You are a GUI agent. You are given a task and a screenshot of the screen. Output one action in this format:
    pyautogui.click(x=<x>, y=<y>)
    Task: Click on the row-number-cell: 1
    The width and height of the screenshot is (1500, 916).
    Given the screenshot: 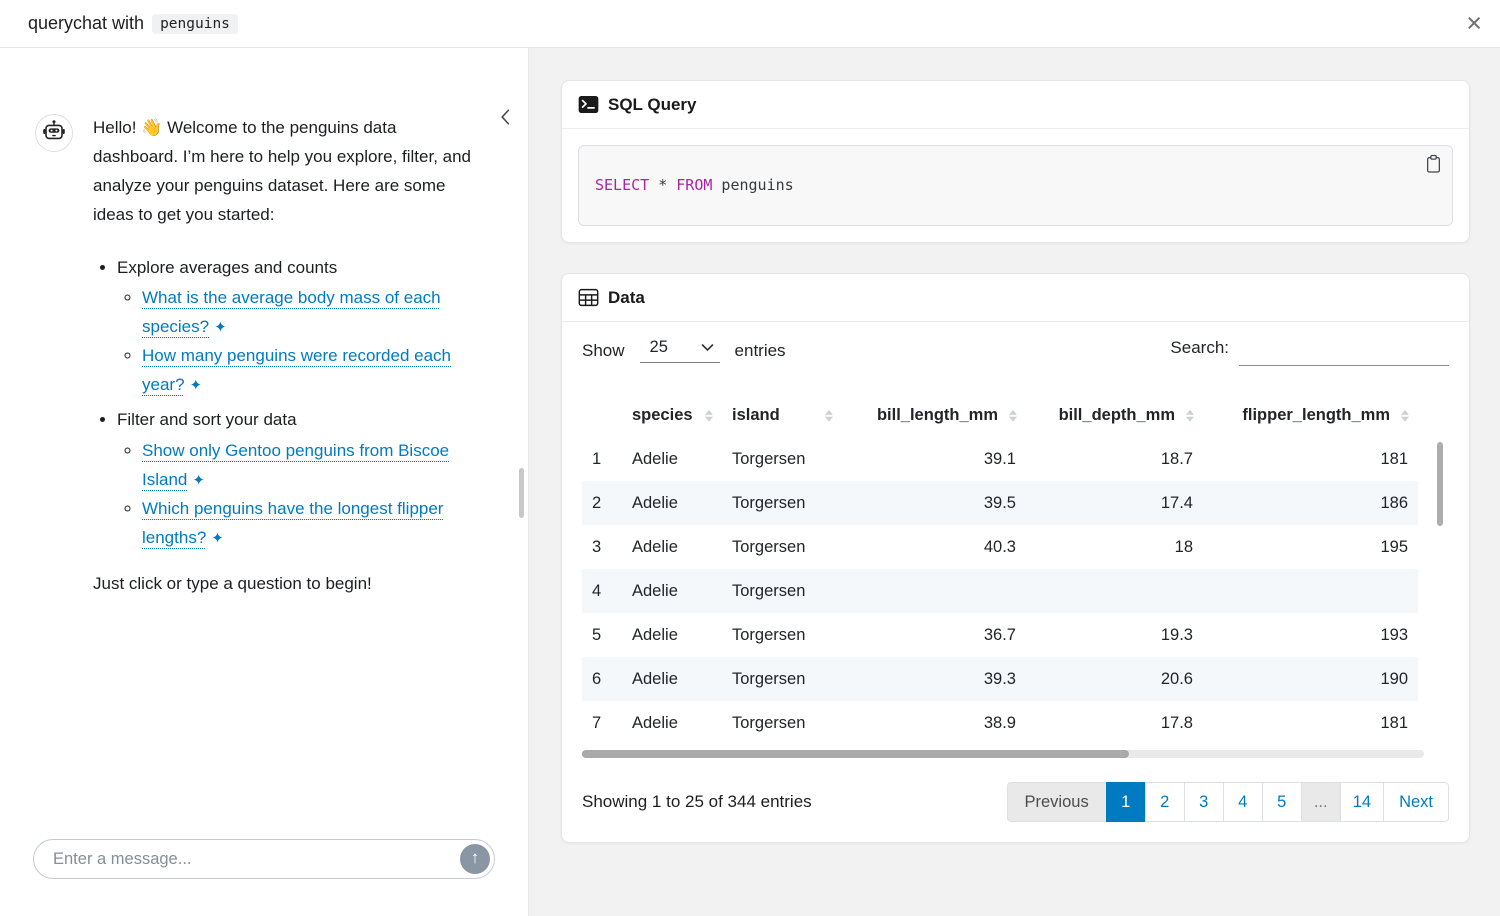 What is the action you would take?
    pyautogui.click(x=597, y=458)
    